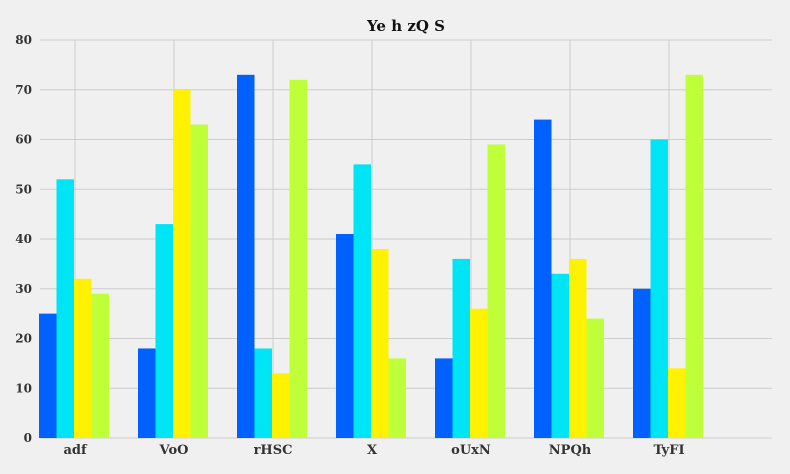 The width and height of the screenshot is (790, 474). I want to click on y-axis-ticks: 0 10 20 30 40 50 60 70 80, so click(23, 239).